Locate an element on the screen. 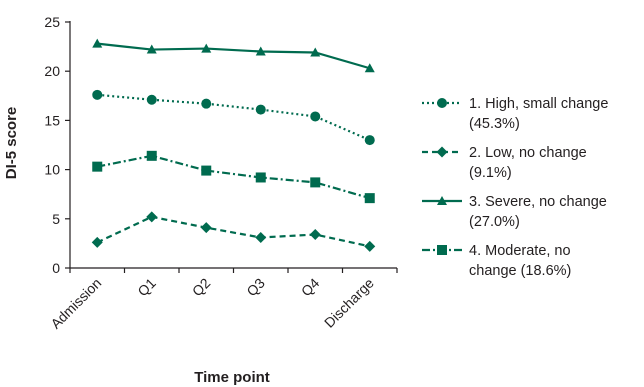  legend-item-2: 2. Low, no change (9.1%) is located at coordinates (504, 163).